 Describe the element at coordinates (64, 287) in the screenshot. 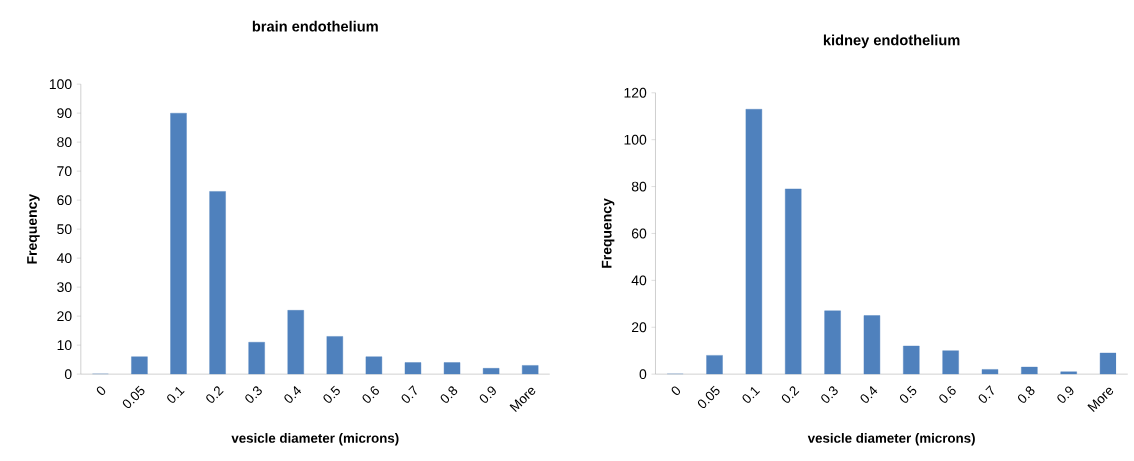

I see `y-tick-label: 30` at that location.